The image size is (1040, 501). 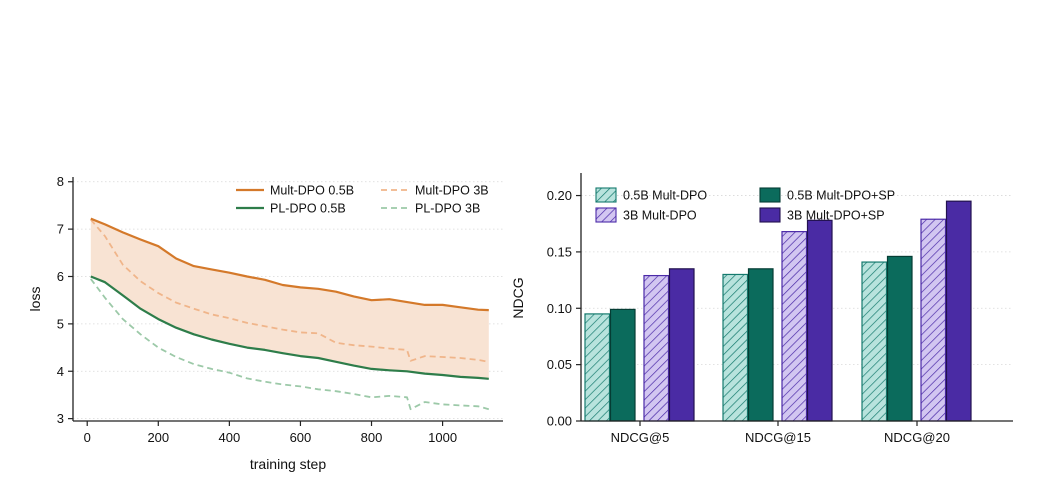 I want to click on ndcg-legend-swatch-3b-mult-dpo-sp, so click(x=770, y=215).